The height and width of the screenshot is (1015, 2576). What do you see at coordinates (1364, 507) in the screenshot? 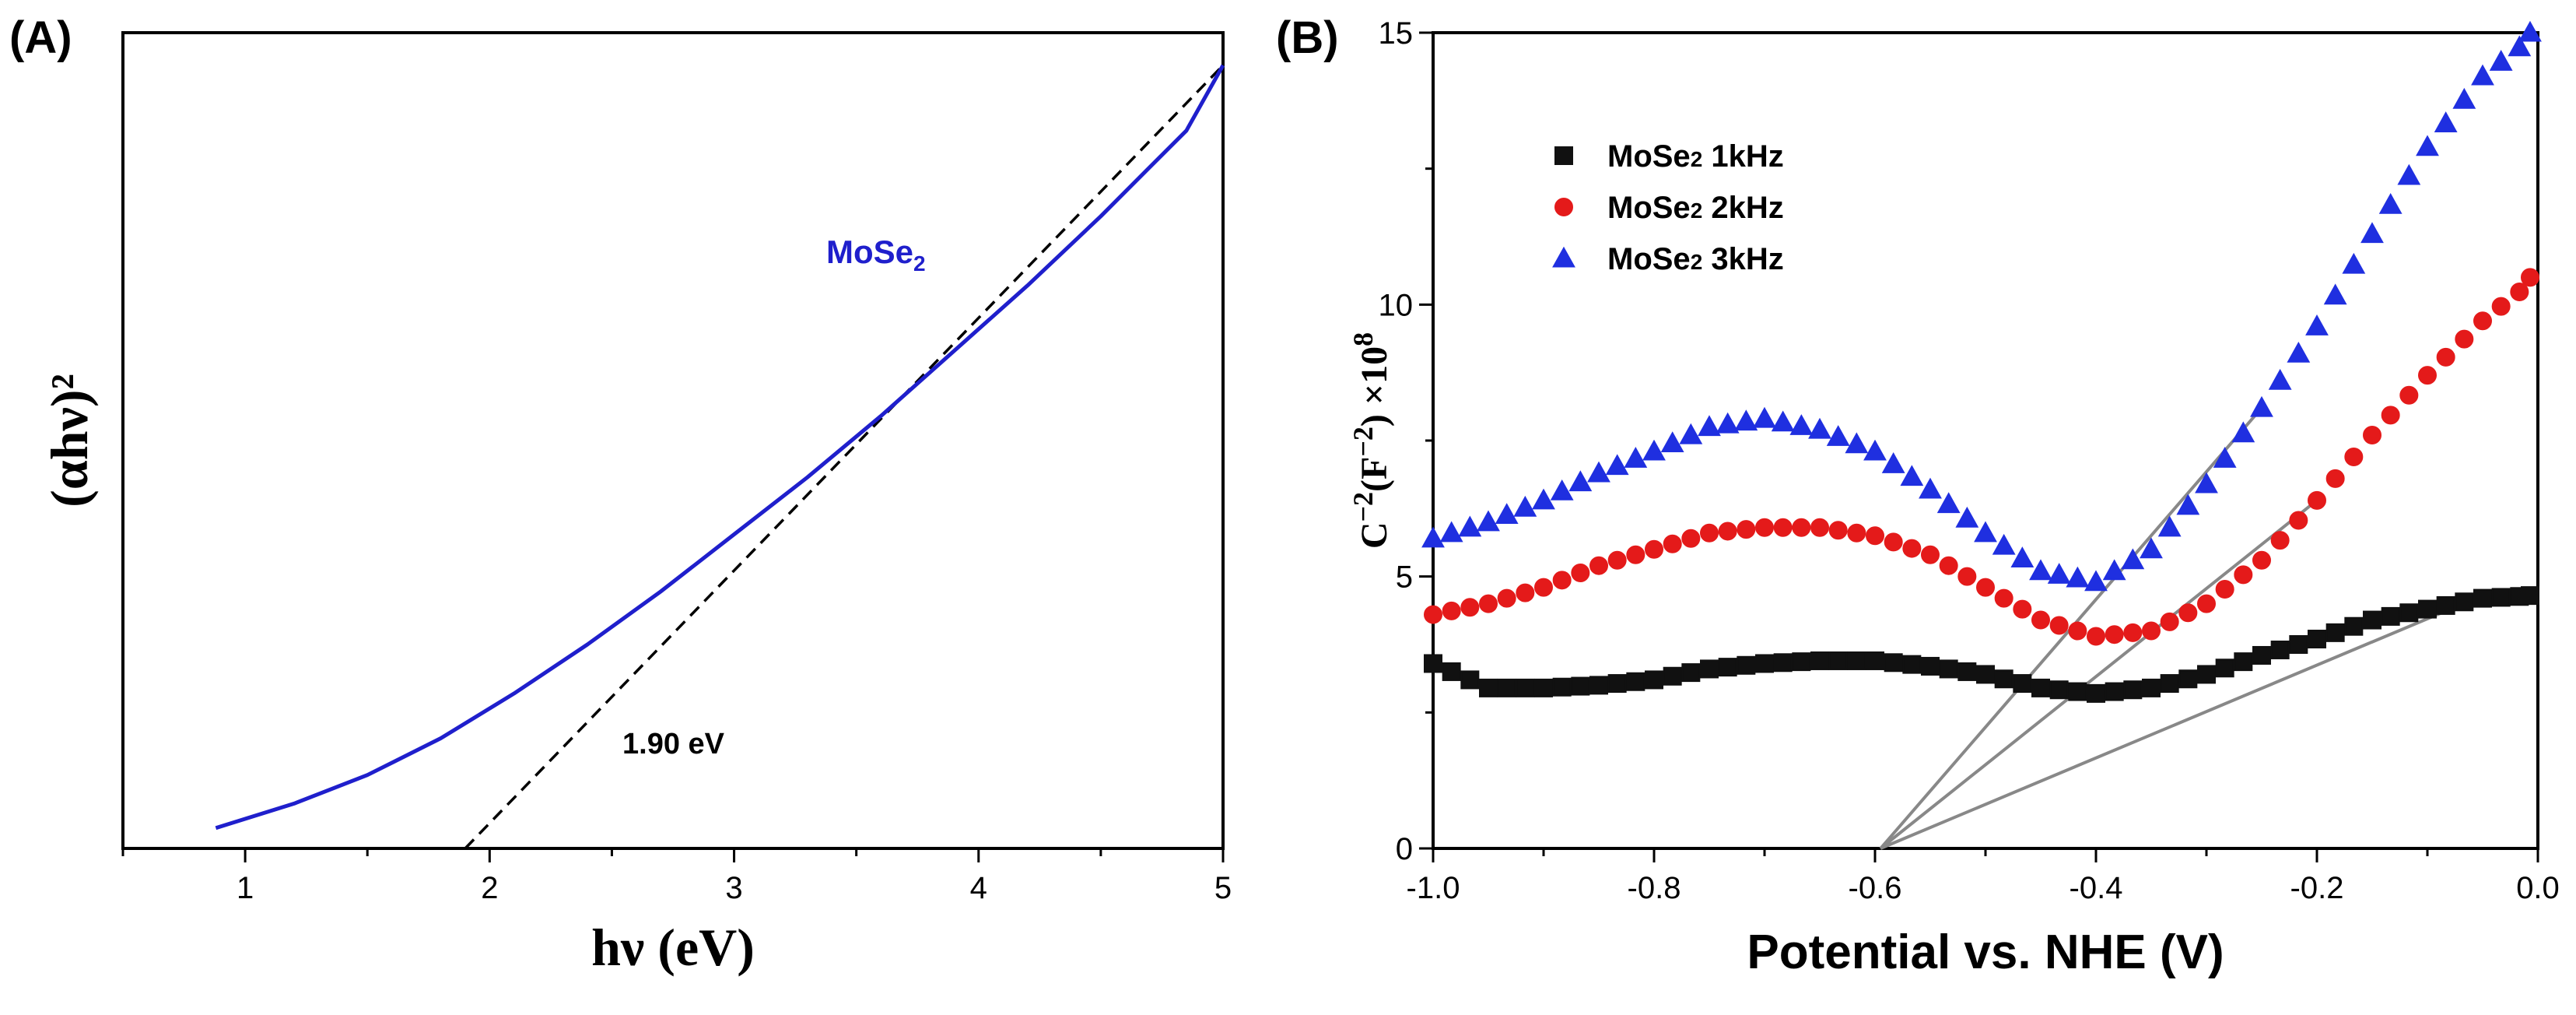
I see `y-axis-title-part-a-sup: −2` at bounding box center [1364, 507].